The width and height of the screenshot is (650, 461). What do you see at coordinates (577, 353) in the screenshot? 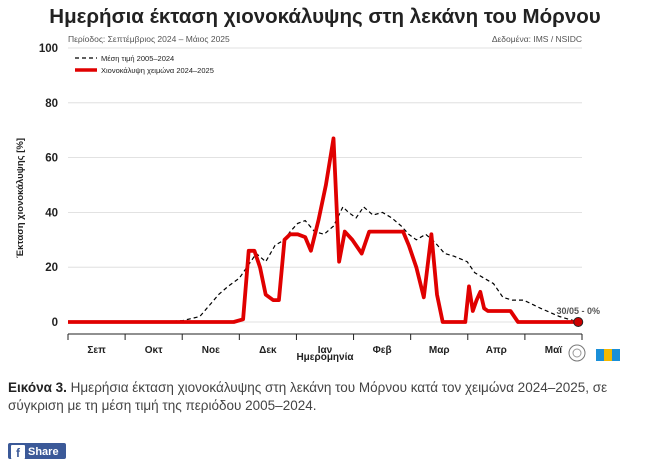
I see `ims-logo` at bounding box center [577, 353].